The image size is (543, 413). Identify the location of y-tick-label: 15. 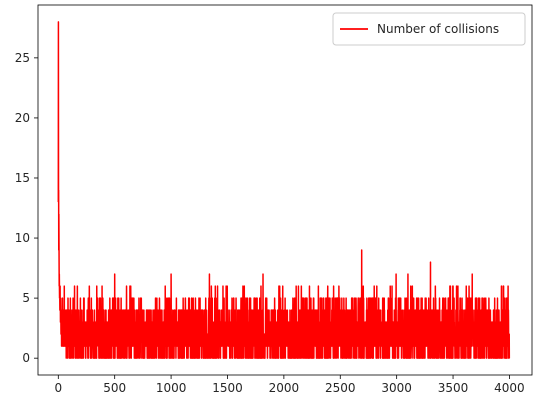
(22, 178).